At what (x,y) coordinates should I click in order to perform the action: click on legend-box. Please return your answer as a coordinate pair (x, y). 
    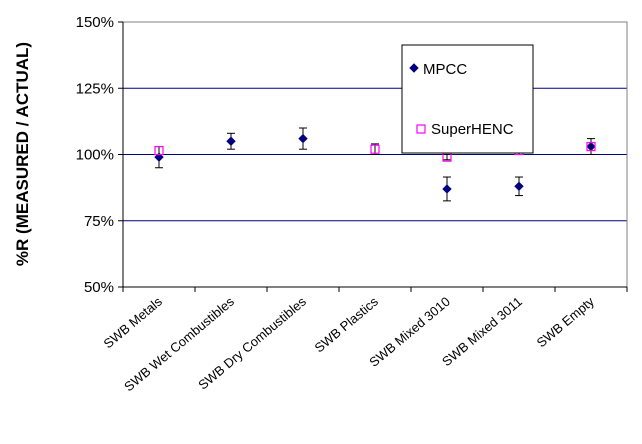
    Looking at the image, I should click on (467, 99).